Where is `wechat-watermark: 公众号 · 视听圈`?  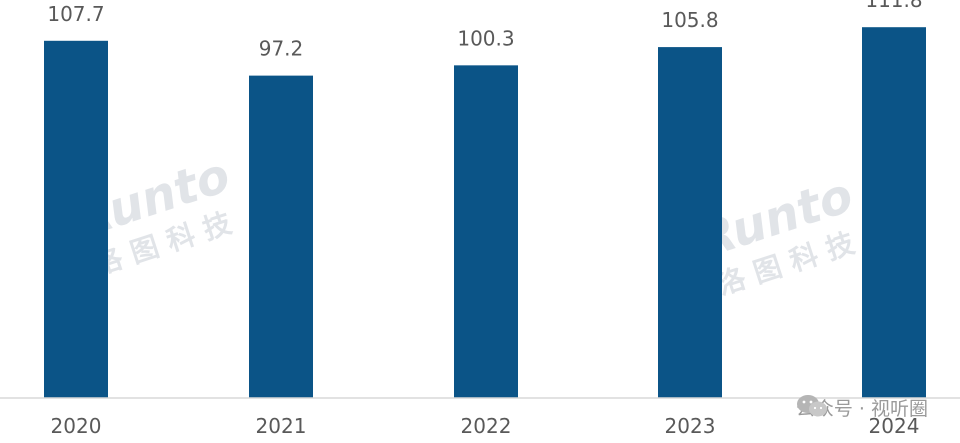
wechat-watermark: 公众号 · 视听圈 is located at coordinates (862, 407).